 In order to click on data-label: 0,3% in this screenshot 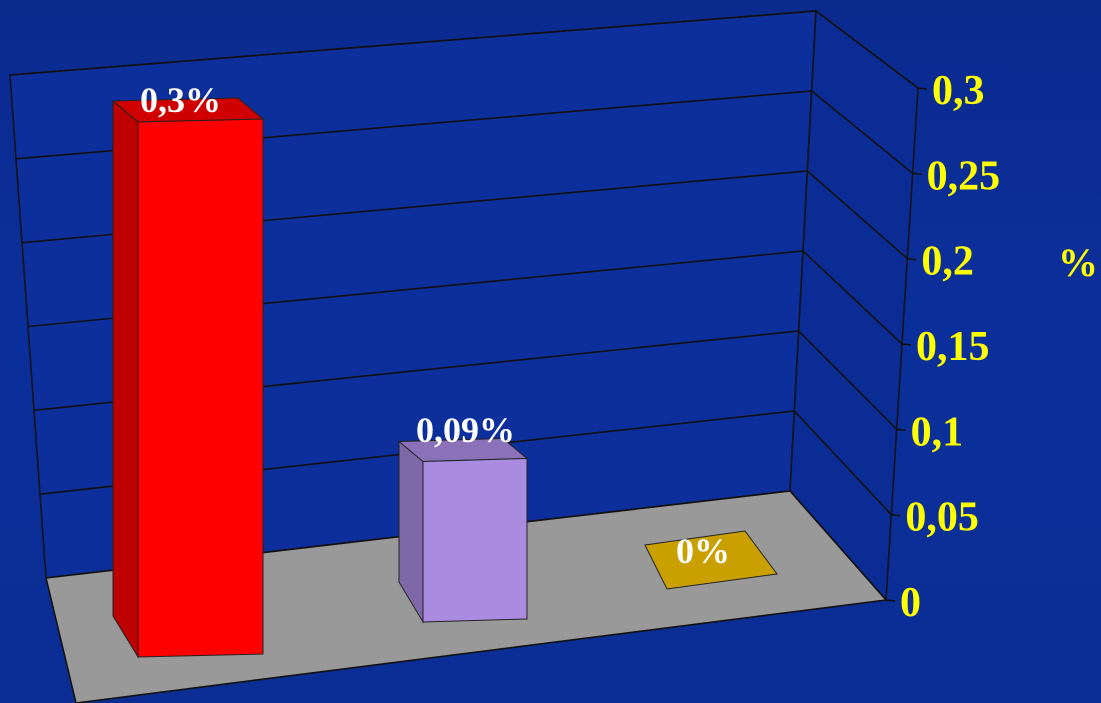, I will do `click(180, 100)`.